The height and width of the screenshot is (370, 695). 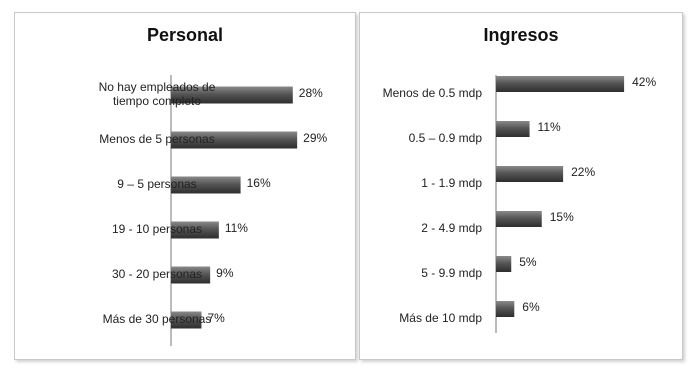 What do you see at coordinates (528, 262) in the screenshot?
I see `data-label: 5%` at bounding box center [528, 262].